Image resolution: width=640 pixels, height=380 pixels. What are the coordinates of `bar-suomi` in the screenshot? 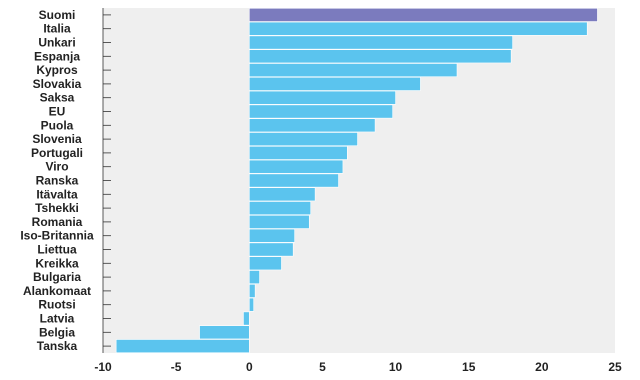 It's located at (423, 14).